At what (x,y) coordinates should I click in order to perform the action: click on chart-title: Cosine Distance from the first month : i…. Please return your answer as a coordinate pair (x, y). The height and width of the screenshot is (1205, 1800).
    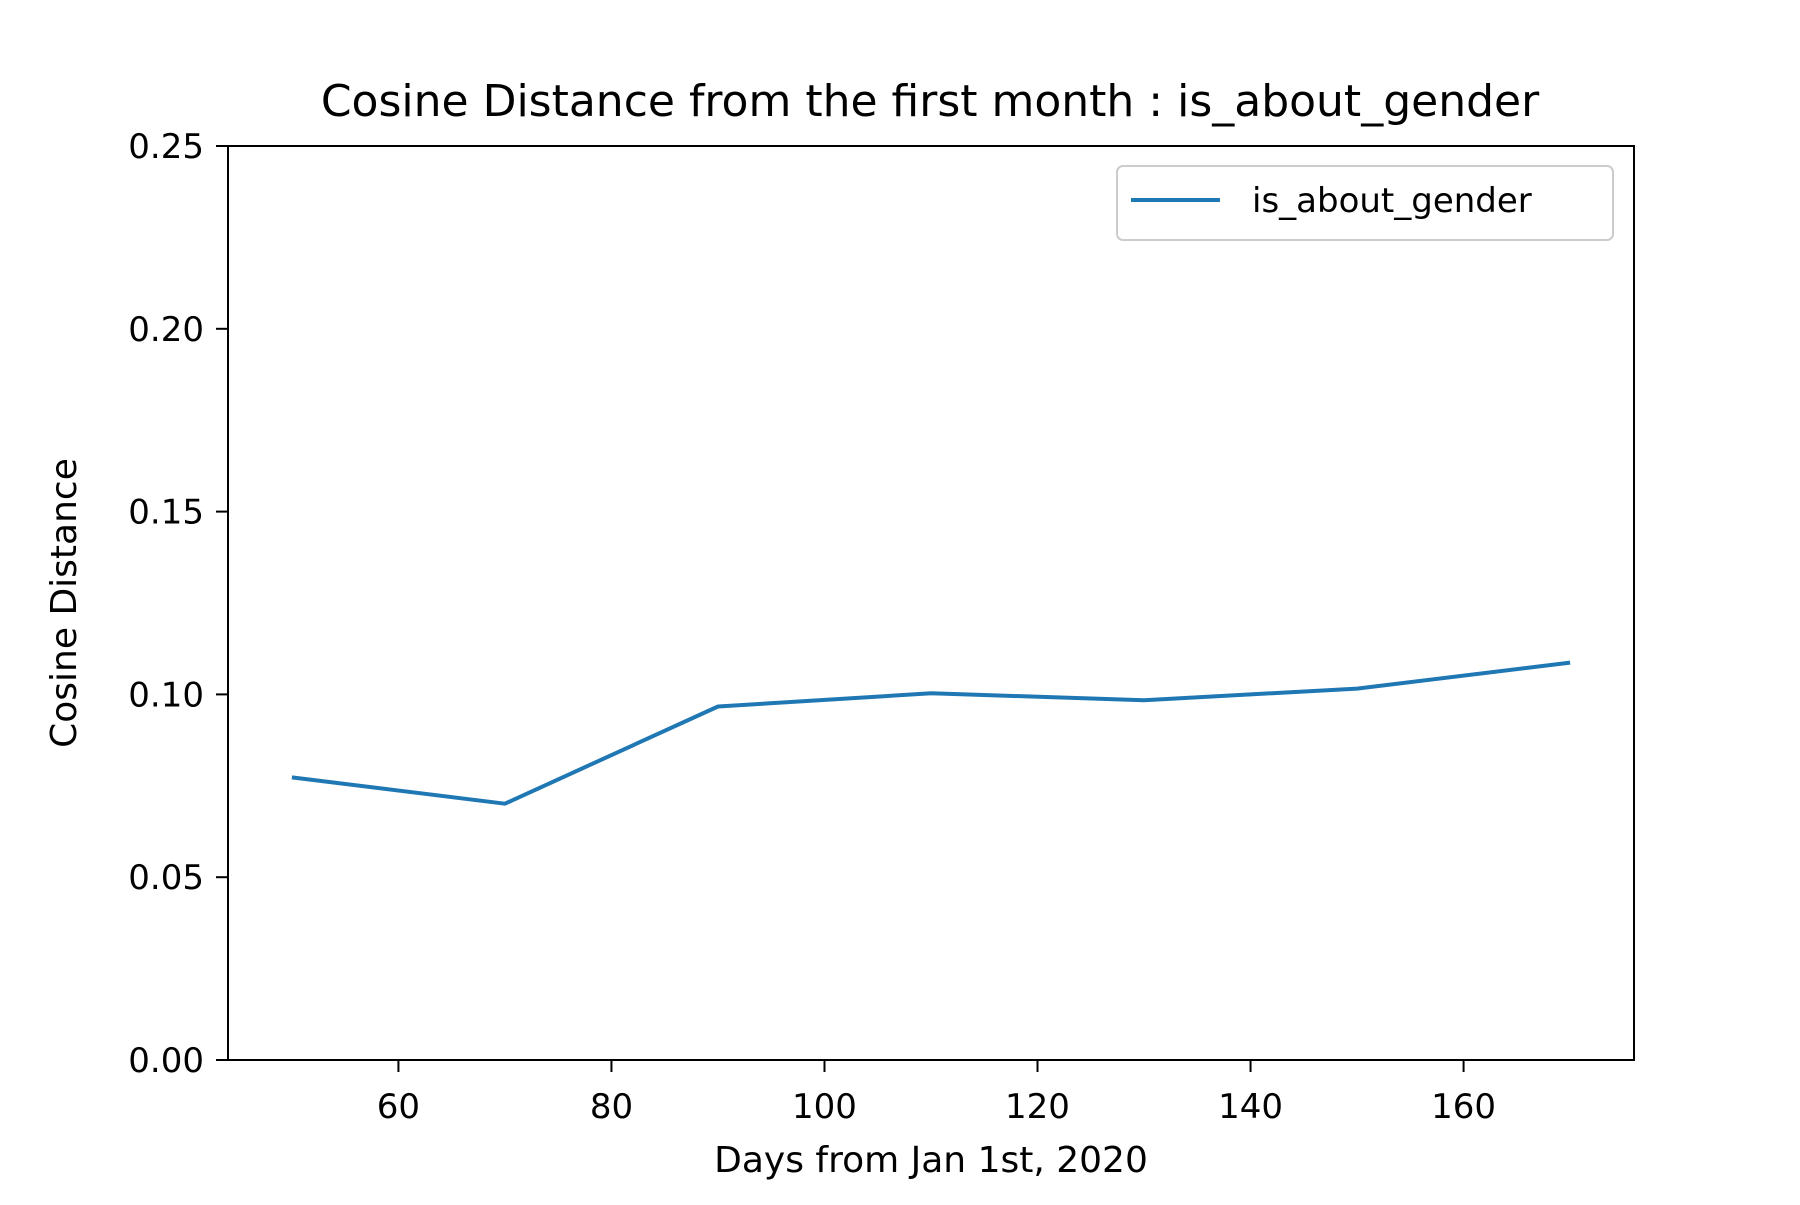
    Looking at the image, I should click on (930, 101).